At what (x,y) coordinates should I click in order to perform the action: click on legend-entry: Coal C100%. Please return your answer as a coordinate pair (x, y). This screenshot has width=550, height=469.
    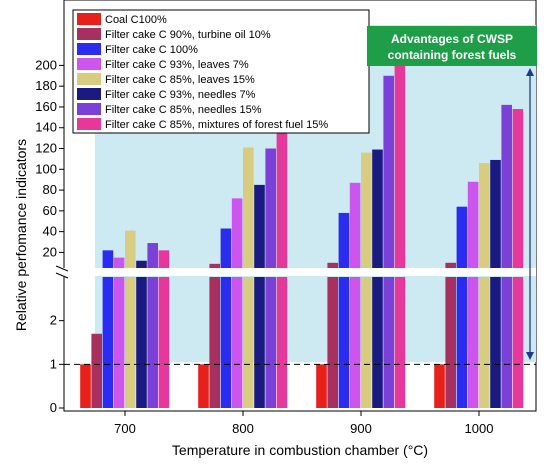
    Looking at the image, I should click on (136, 20).